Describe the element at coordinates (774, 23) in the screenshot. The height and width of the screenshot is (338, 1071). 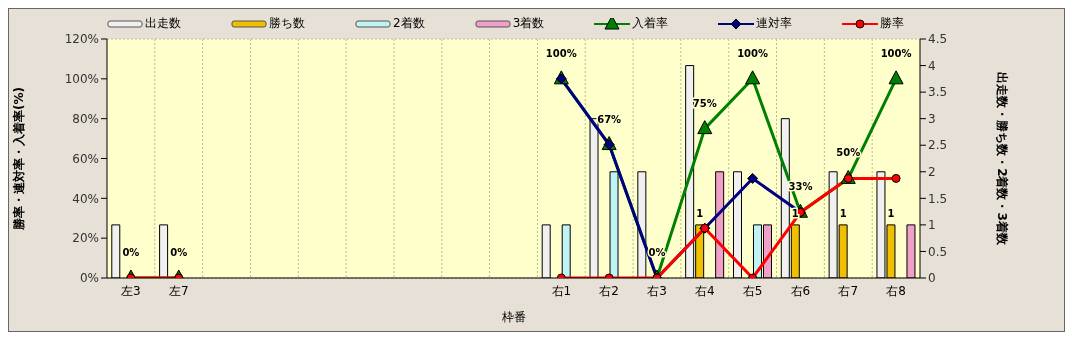
I see `legend-label: 連対率` at that location.